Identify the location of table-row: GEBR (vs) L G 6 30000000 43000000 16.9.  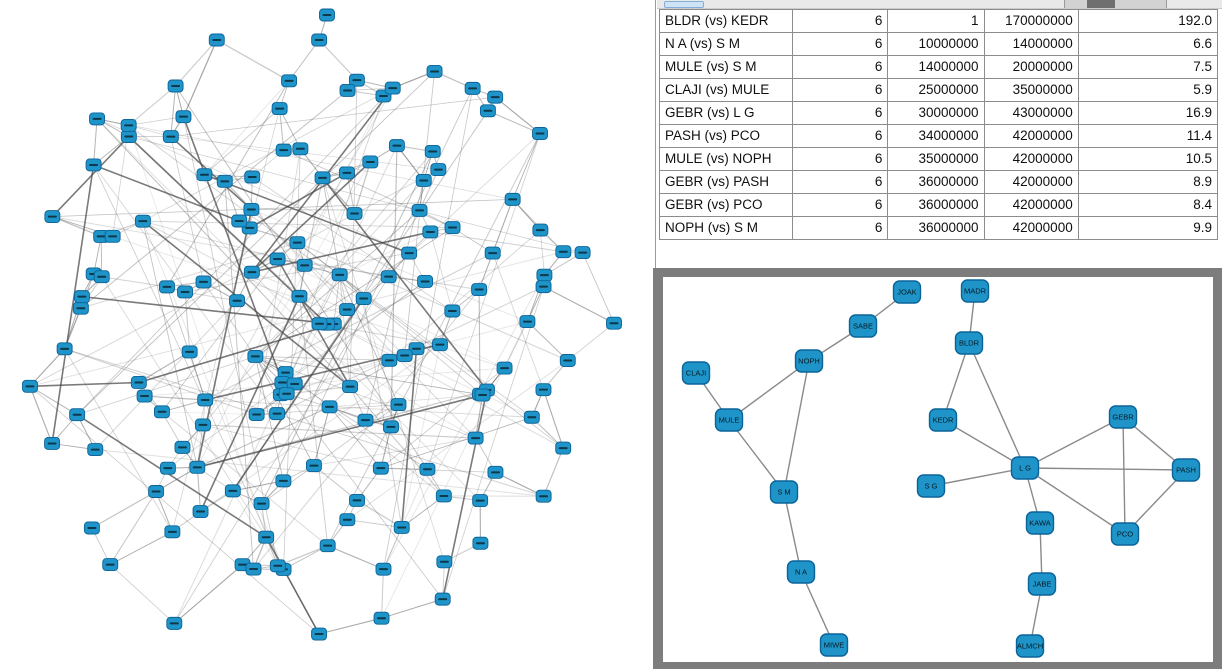
(938, 112).